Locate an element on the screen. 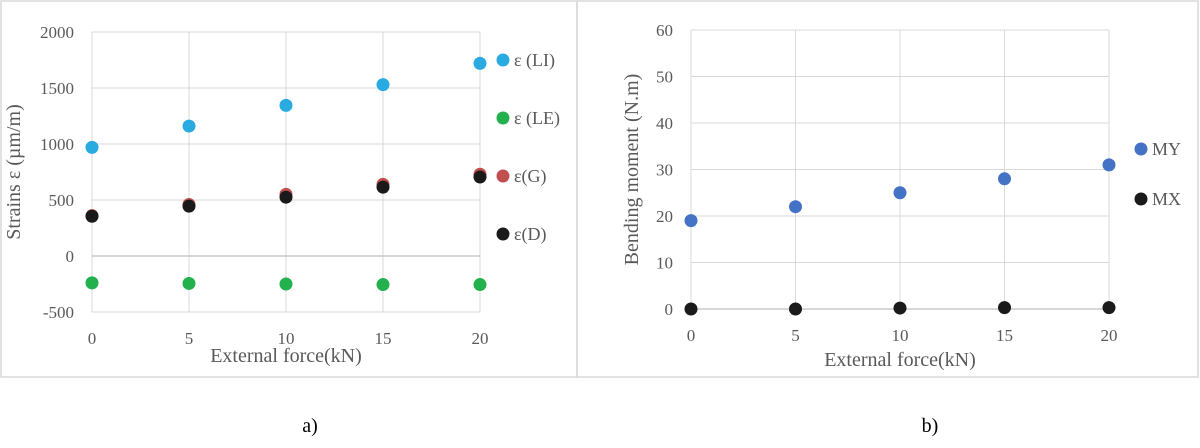 The height and width of the screenshot is (448, 1200). y-axis-label: Bending moment (N.m) is located at coordinates (632, 170).